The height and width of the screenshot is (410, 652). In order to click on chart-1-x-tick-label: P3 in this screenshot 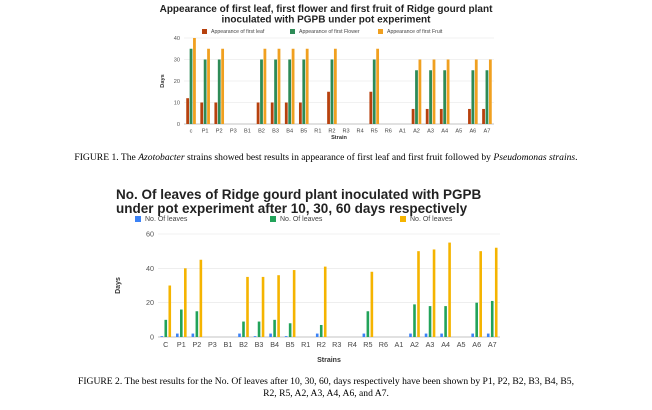, I will do `click(233, 132)`.